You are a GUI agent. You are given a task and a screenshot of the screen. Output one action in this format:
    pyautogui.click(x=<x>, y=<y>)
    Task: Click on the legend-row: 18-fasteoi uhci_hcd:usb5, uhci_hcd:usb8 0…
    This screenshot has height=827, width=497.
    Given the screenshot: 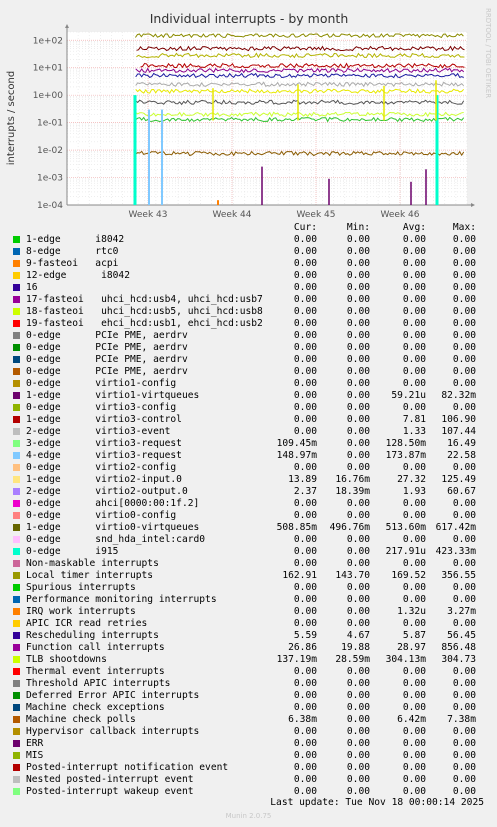 What is the action you would take?
    pyautogui.click(x=248, y=312)
    